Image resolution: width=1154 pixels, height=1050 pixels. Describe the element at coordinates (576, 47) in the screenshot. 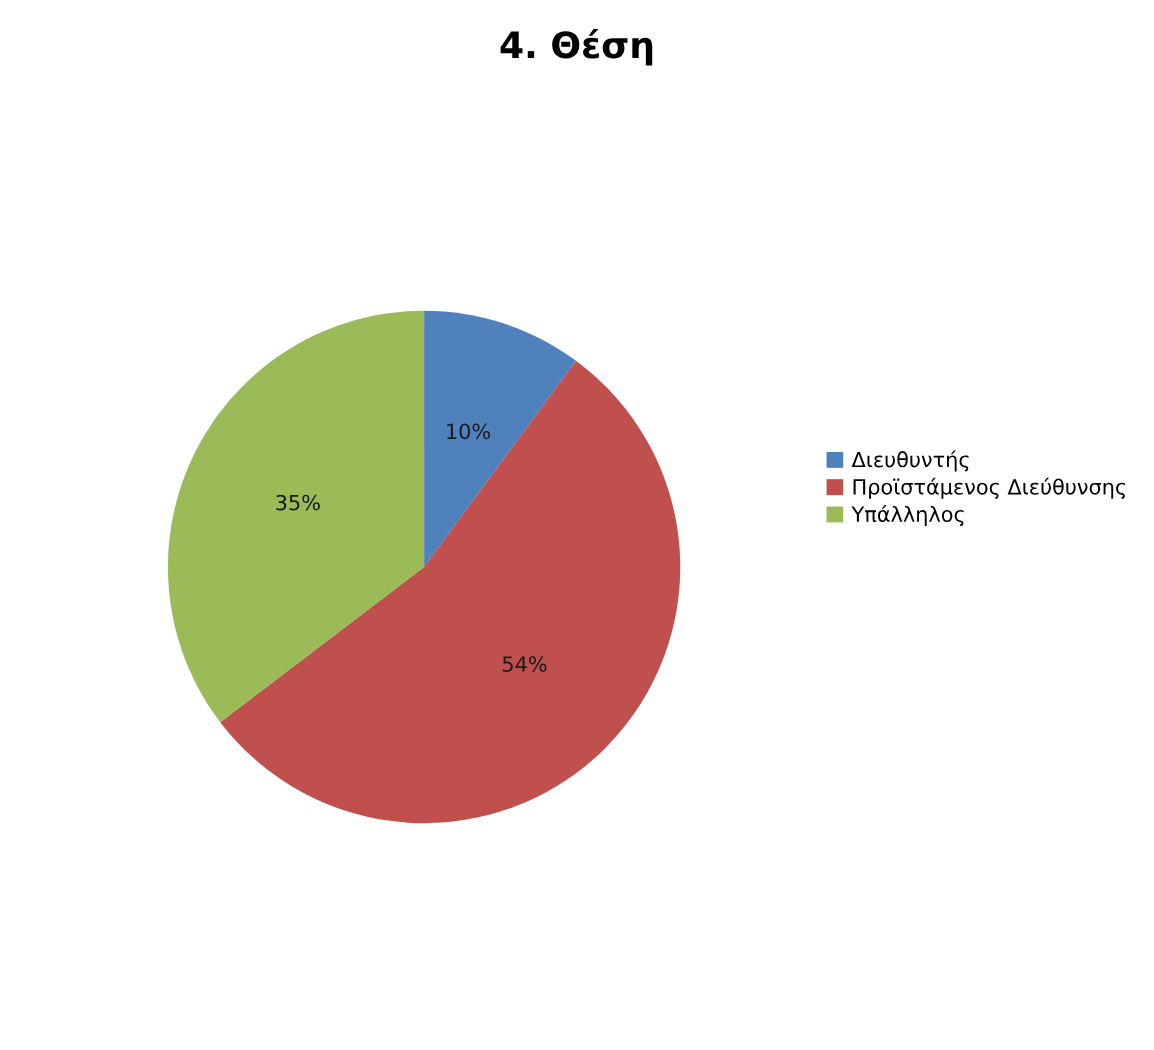

I see `chart-title: 4. Θέση` at that location.